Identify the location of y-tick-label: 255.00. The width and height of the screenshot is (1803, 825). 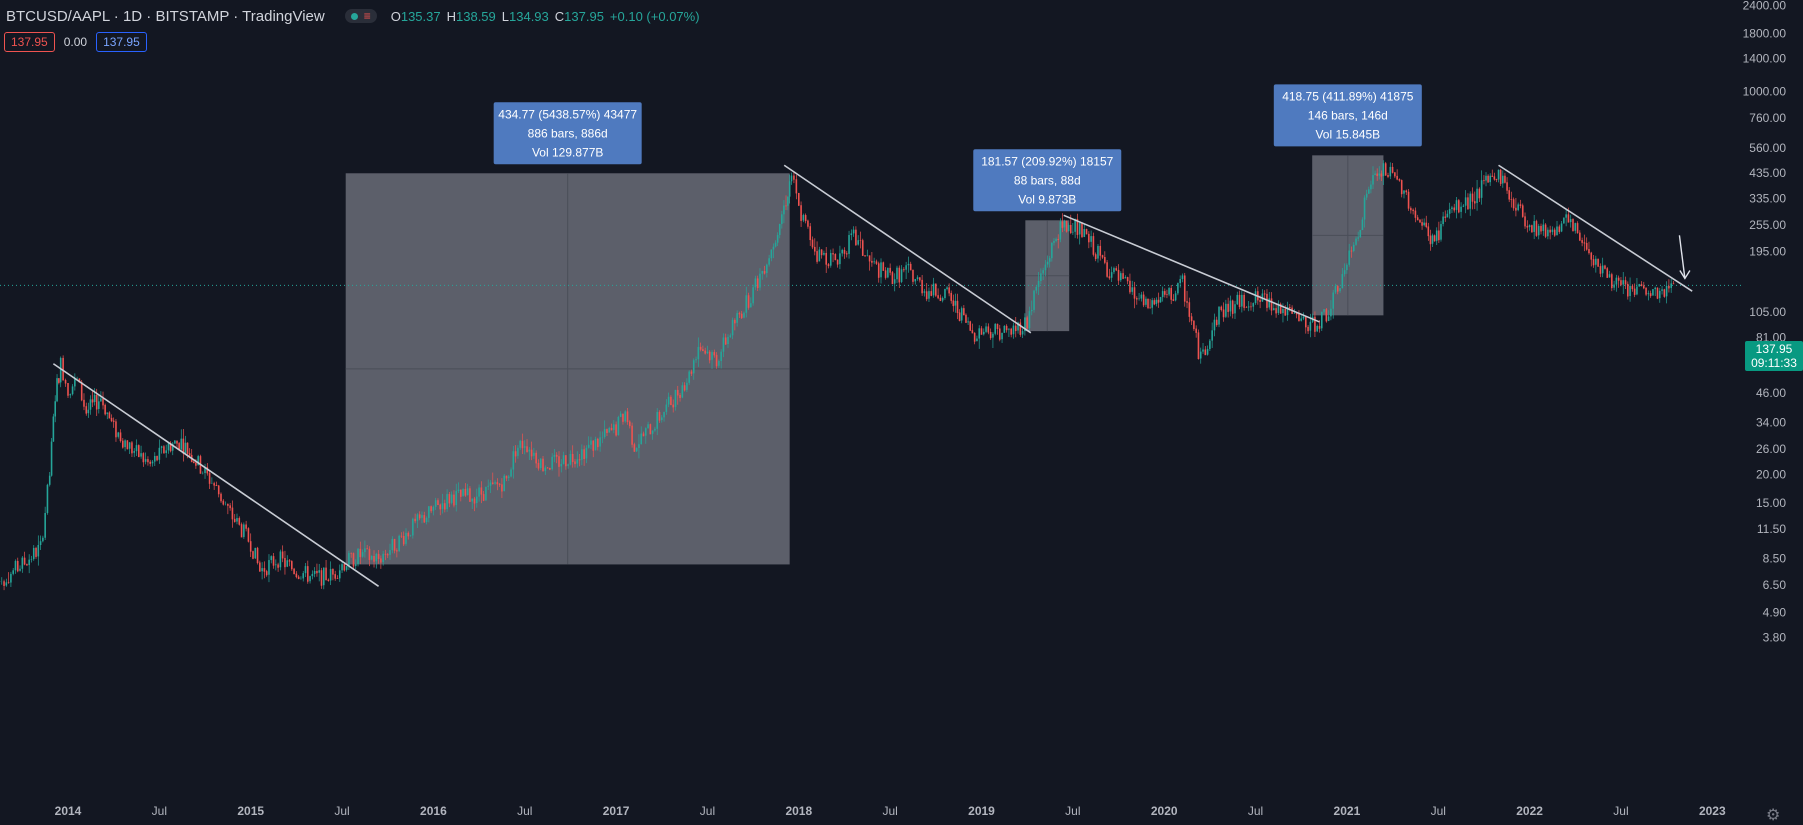
(1767, 225).